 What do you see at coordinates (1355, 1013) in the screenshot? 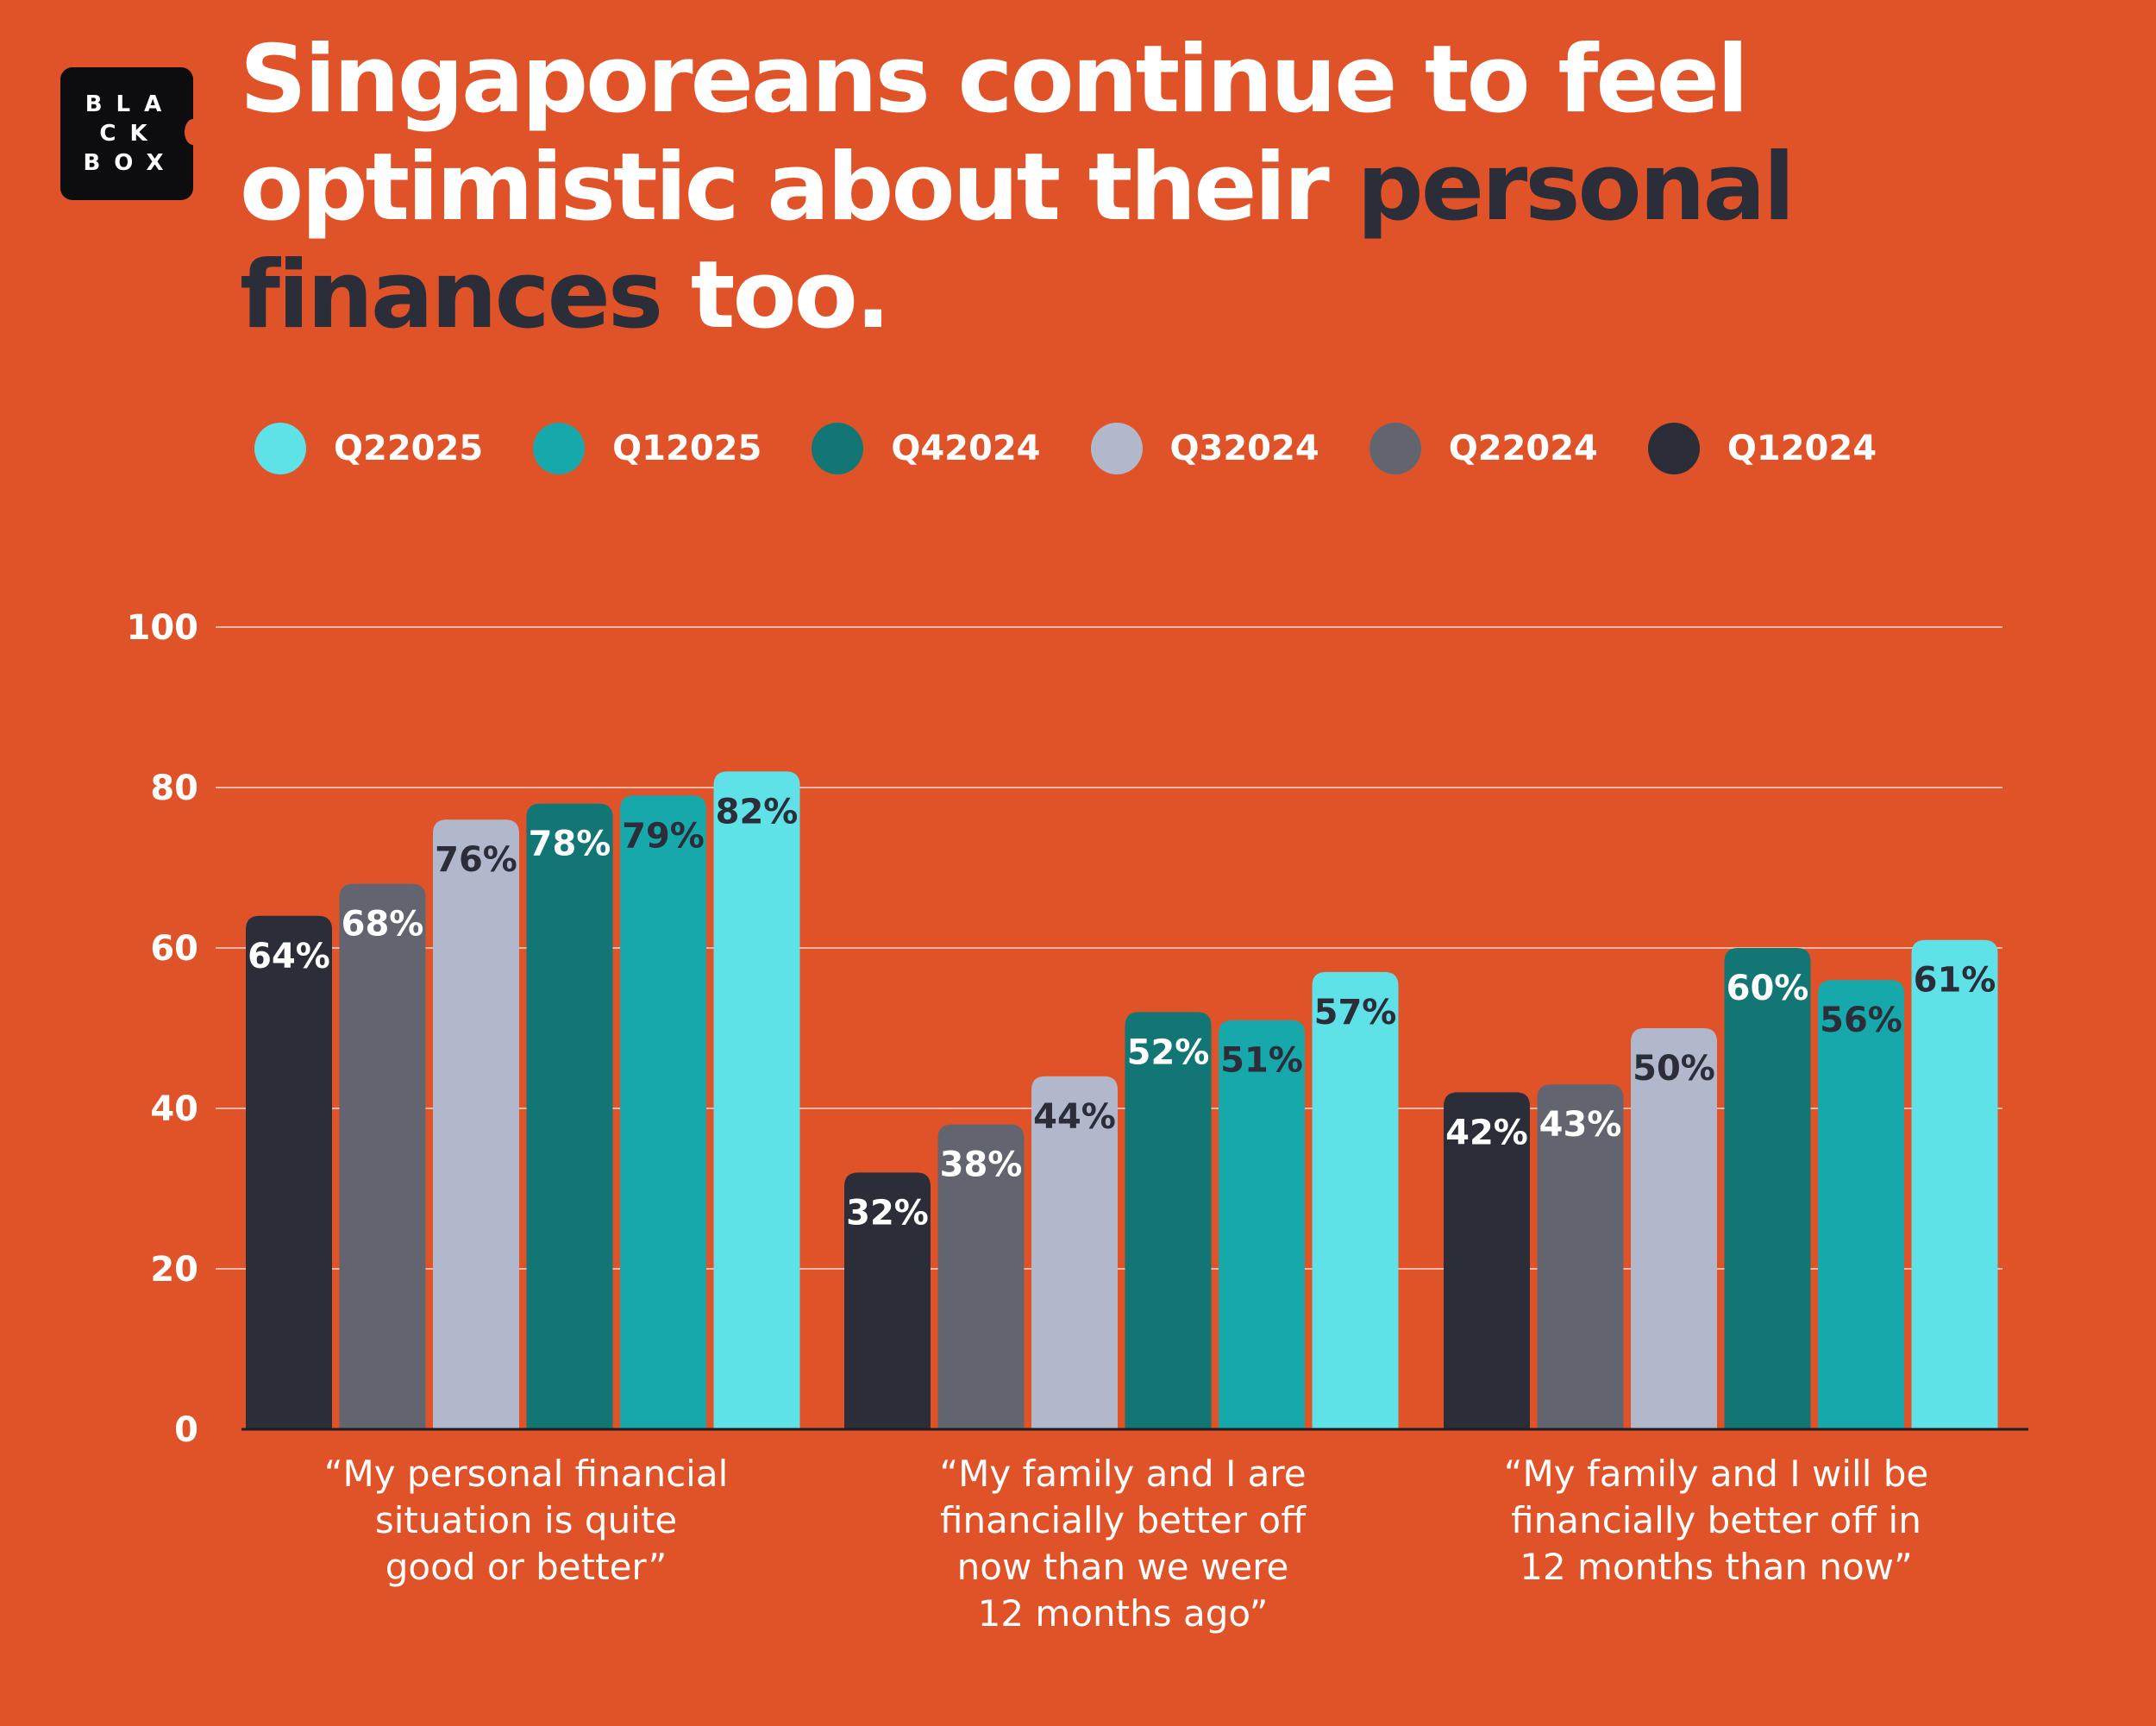
I see `bar-value-label: 57%` at bounding box center [1355, 1013].